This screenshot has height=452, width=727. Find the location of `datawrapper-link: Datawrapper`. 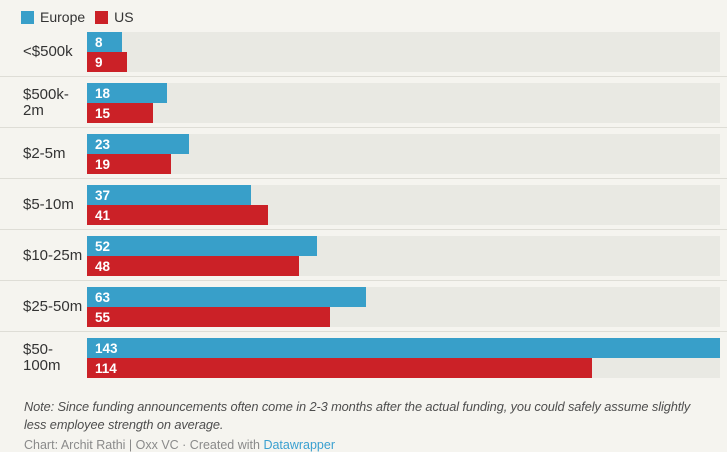

datawrapper-link: Datawrapper is located at coordinates (299, 444).